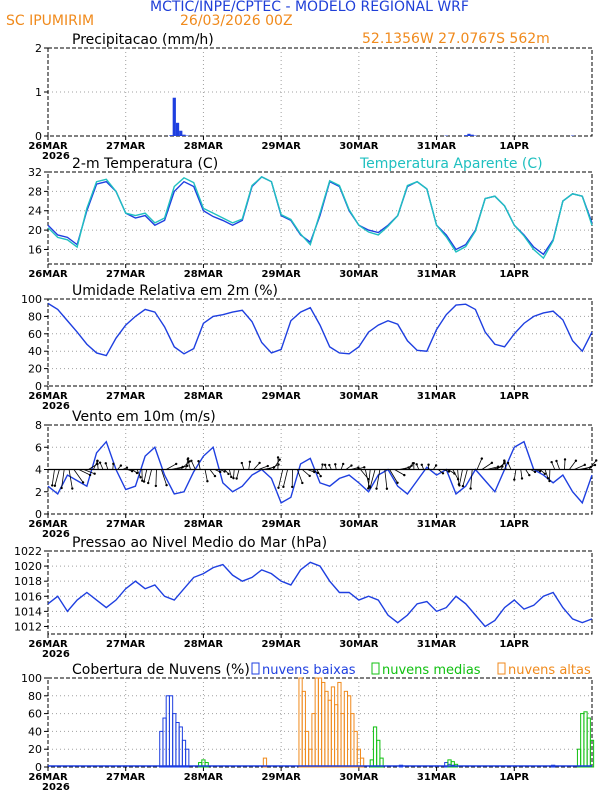 Image resolution: width=612 pixels, height=792 pixels. Describe the element at coordinates (28, 596) in the screenshot. I see `y-tick-label: 1016` at that location.